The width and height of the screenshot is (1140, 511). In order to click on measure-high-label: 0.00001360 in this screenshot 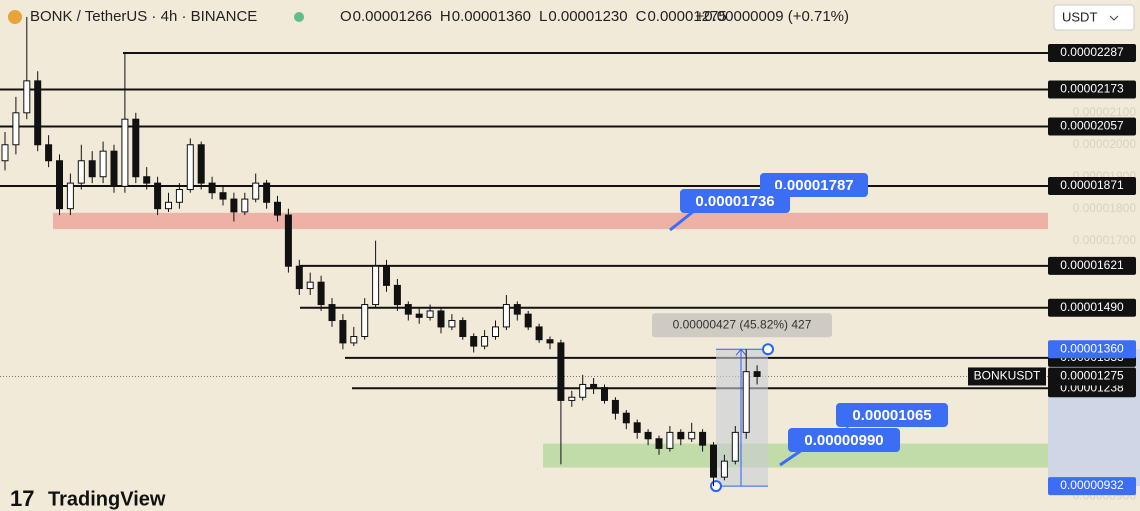, I will do `click(1092, 348)`.